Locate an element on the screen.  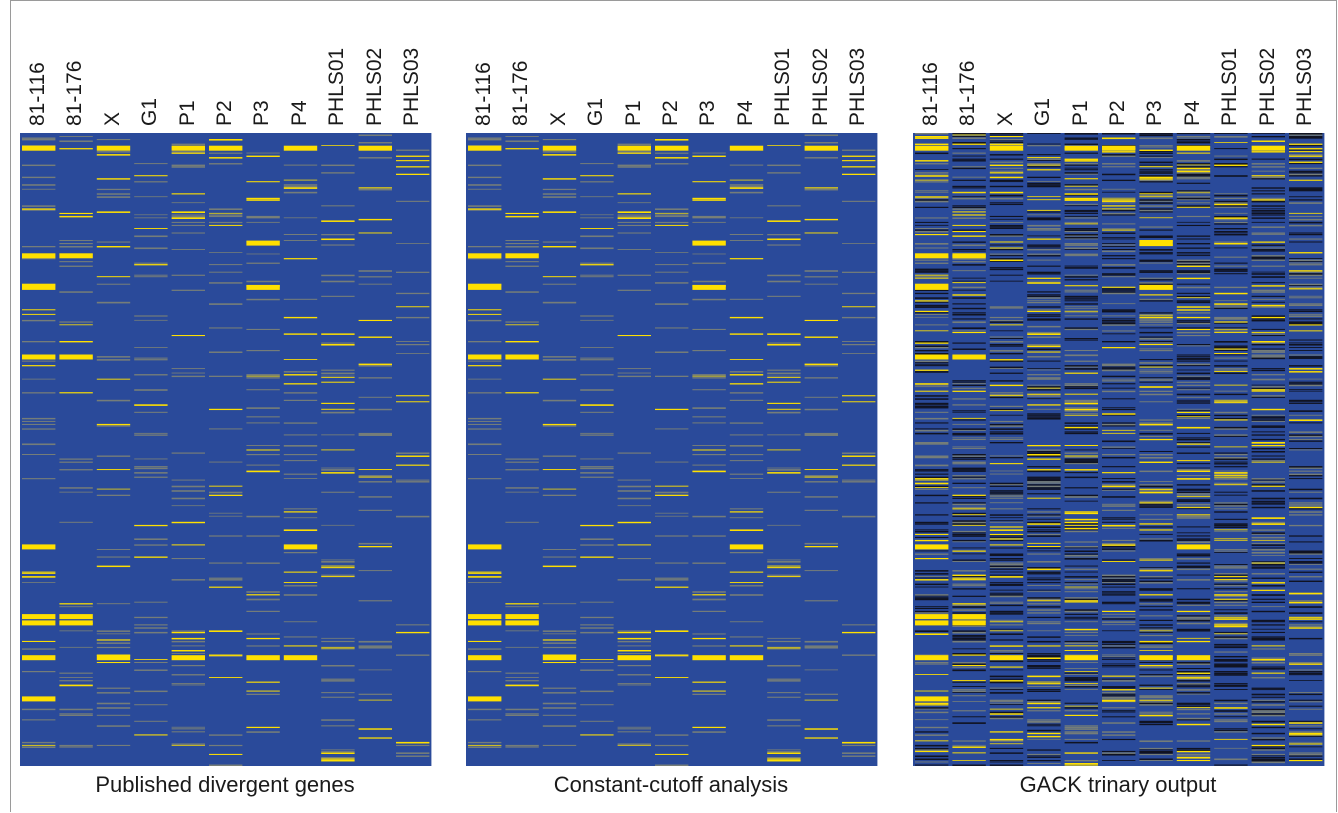
heatmap-cell-divergent is located at coordinates (39, 699).